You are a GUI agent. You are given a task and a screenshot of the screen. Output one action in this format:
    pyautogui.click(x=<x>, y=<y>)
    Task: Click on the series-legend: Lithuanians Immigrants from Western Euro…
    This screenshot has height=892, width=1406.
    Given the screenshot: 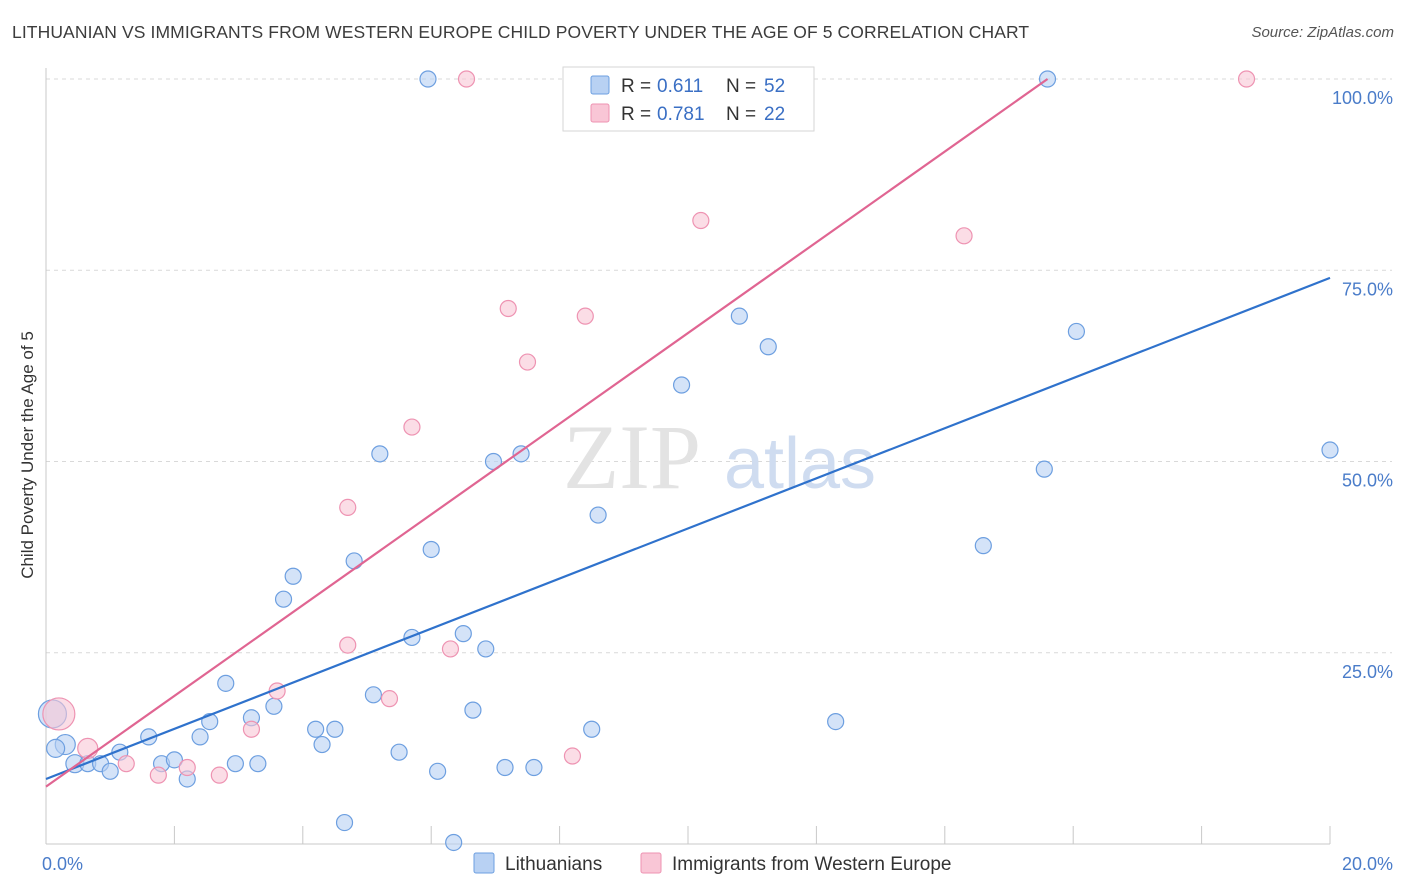 What is the action you would take?
    pyautogui.click(x=712, y=863)
    